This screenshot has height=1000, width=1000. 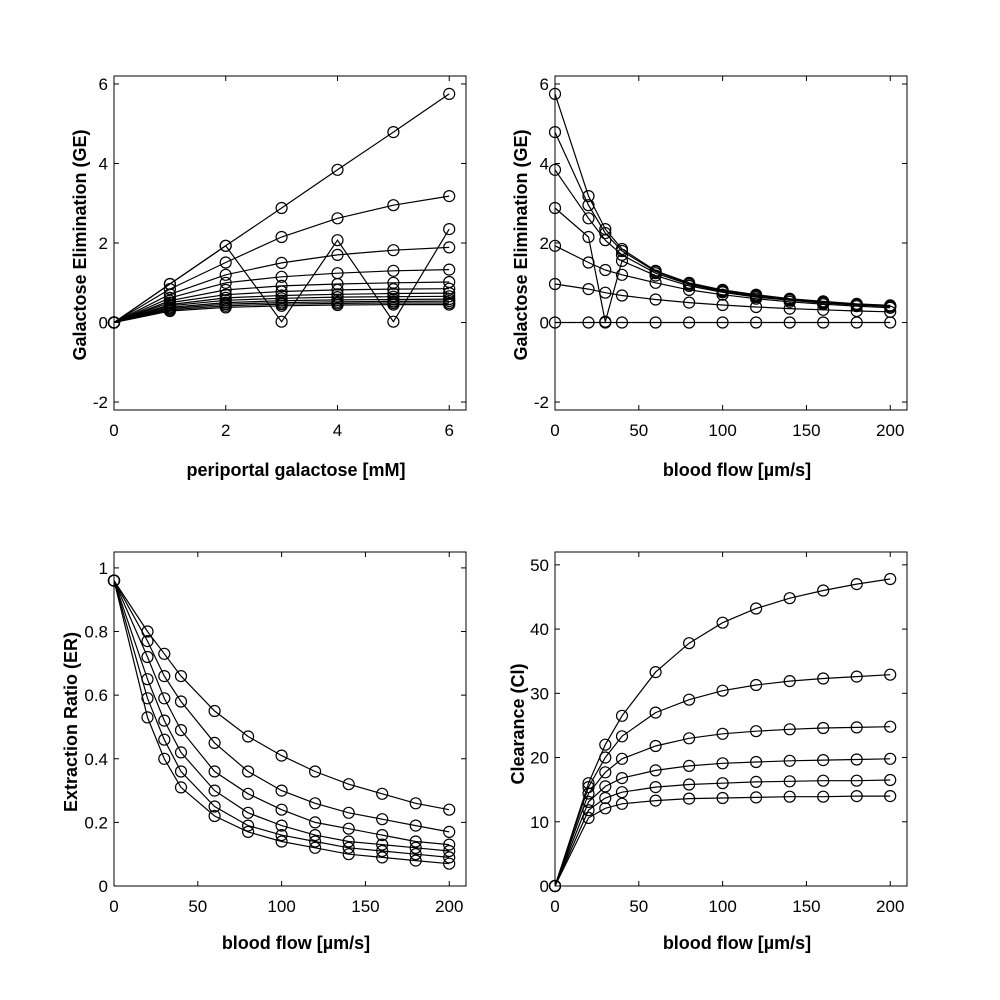 I want to click on series-line, so click(x=281, y=312).